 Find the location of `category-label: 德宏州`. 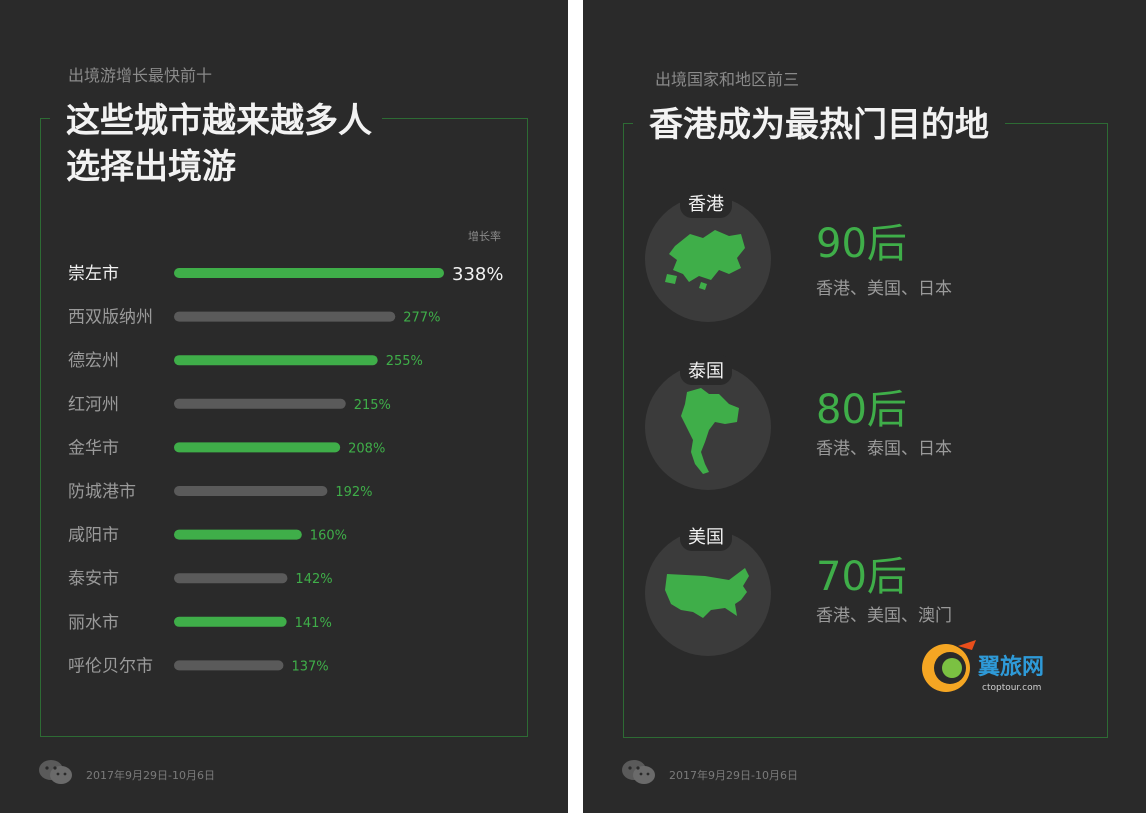

category-label: 德宏州 is located at coordinates (93, 361).